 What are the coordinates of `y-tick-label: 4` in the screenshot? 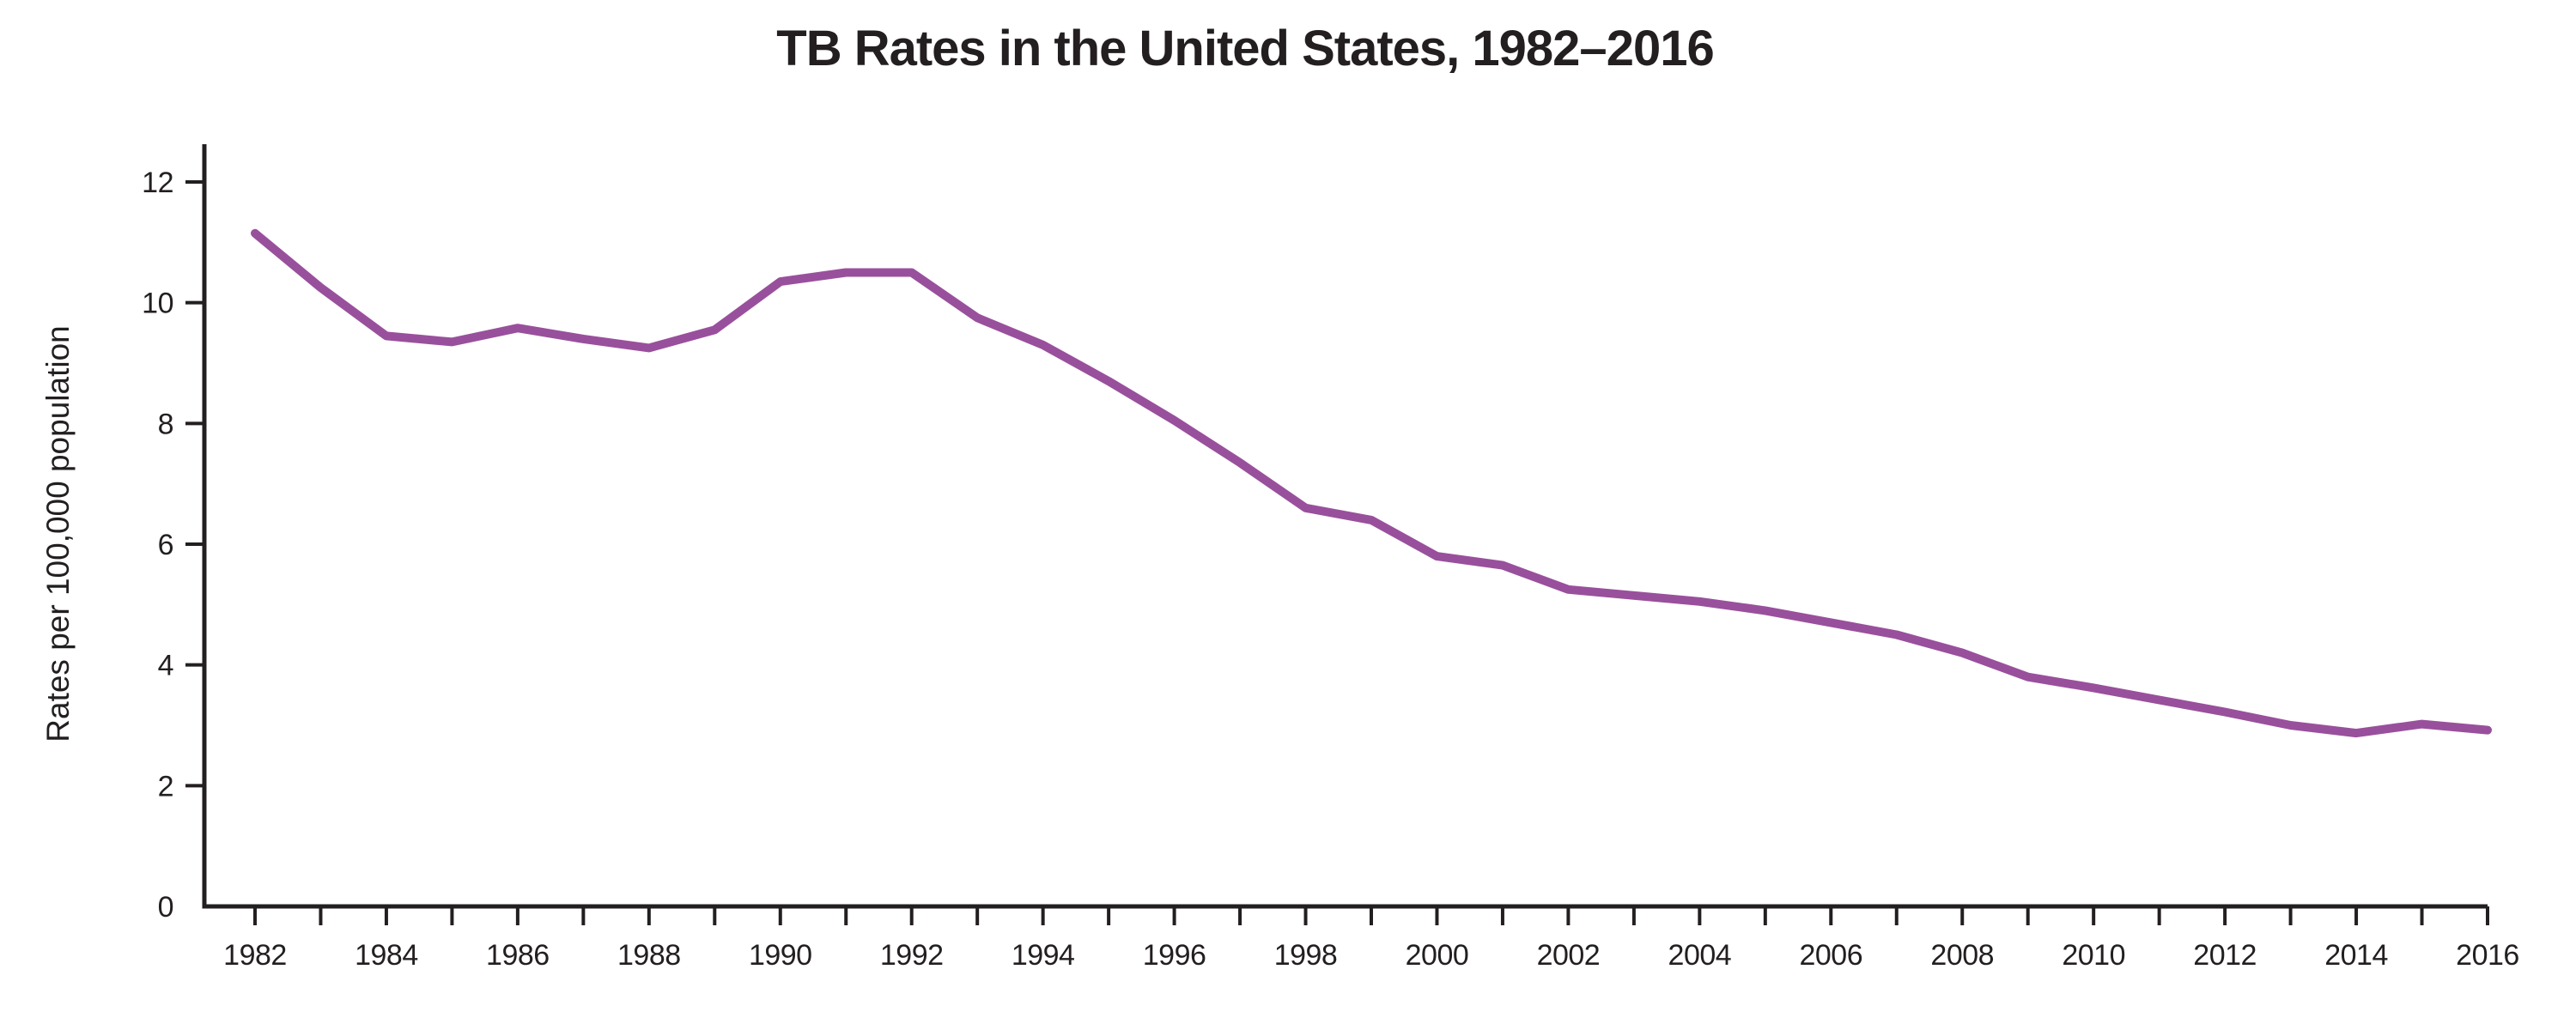 It's located at (165, 666).